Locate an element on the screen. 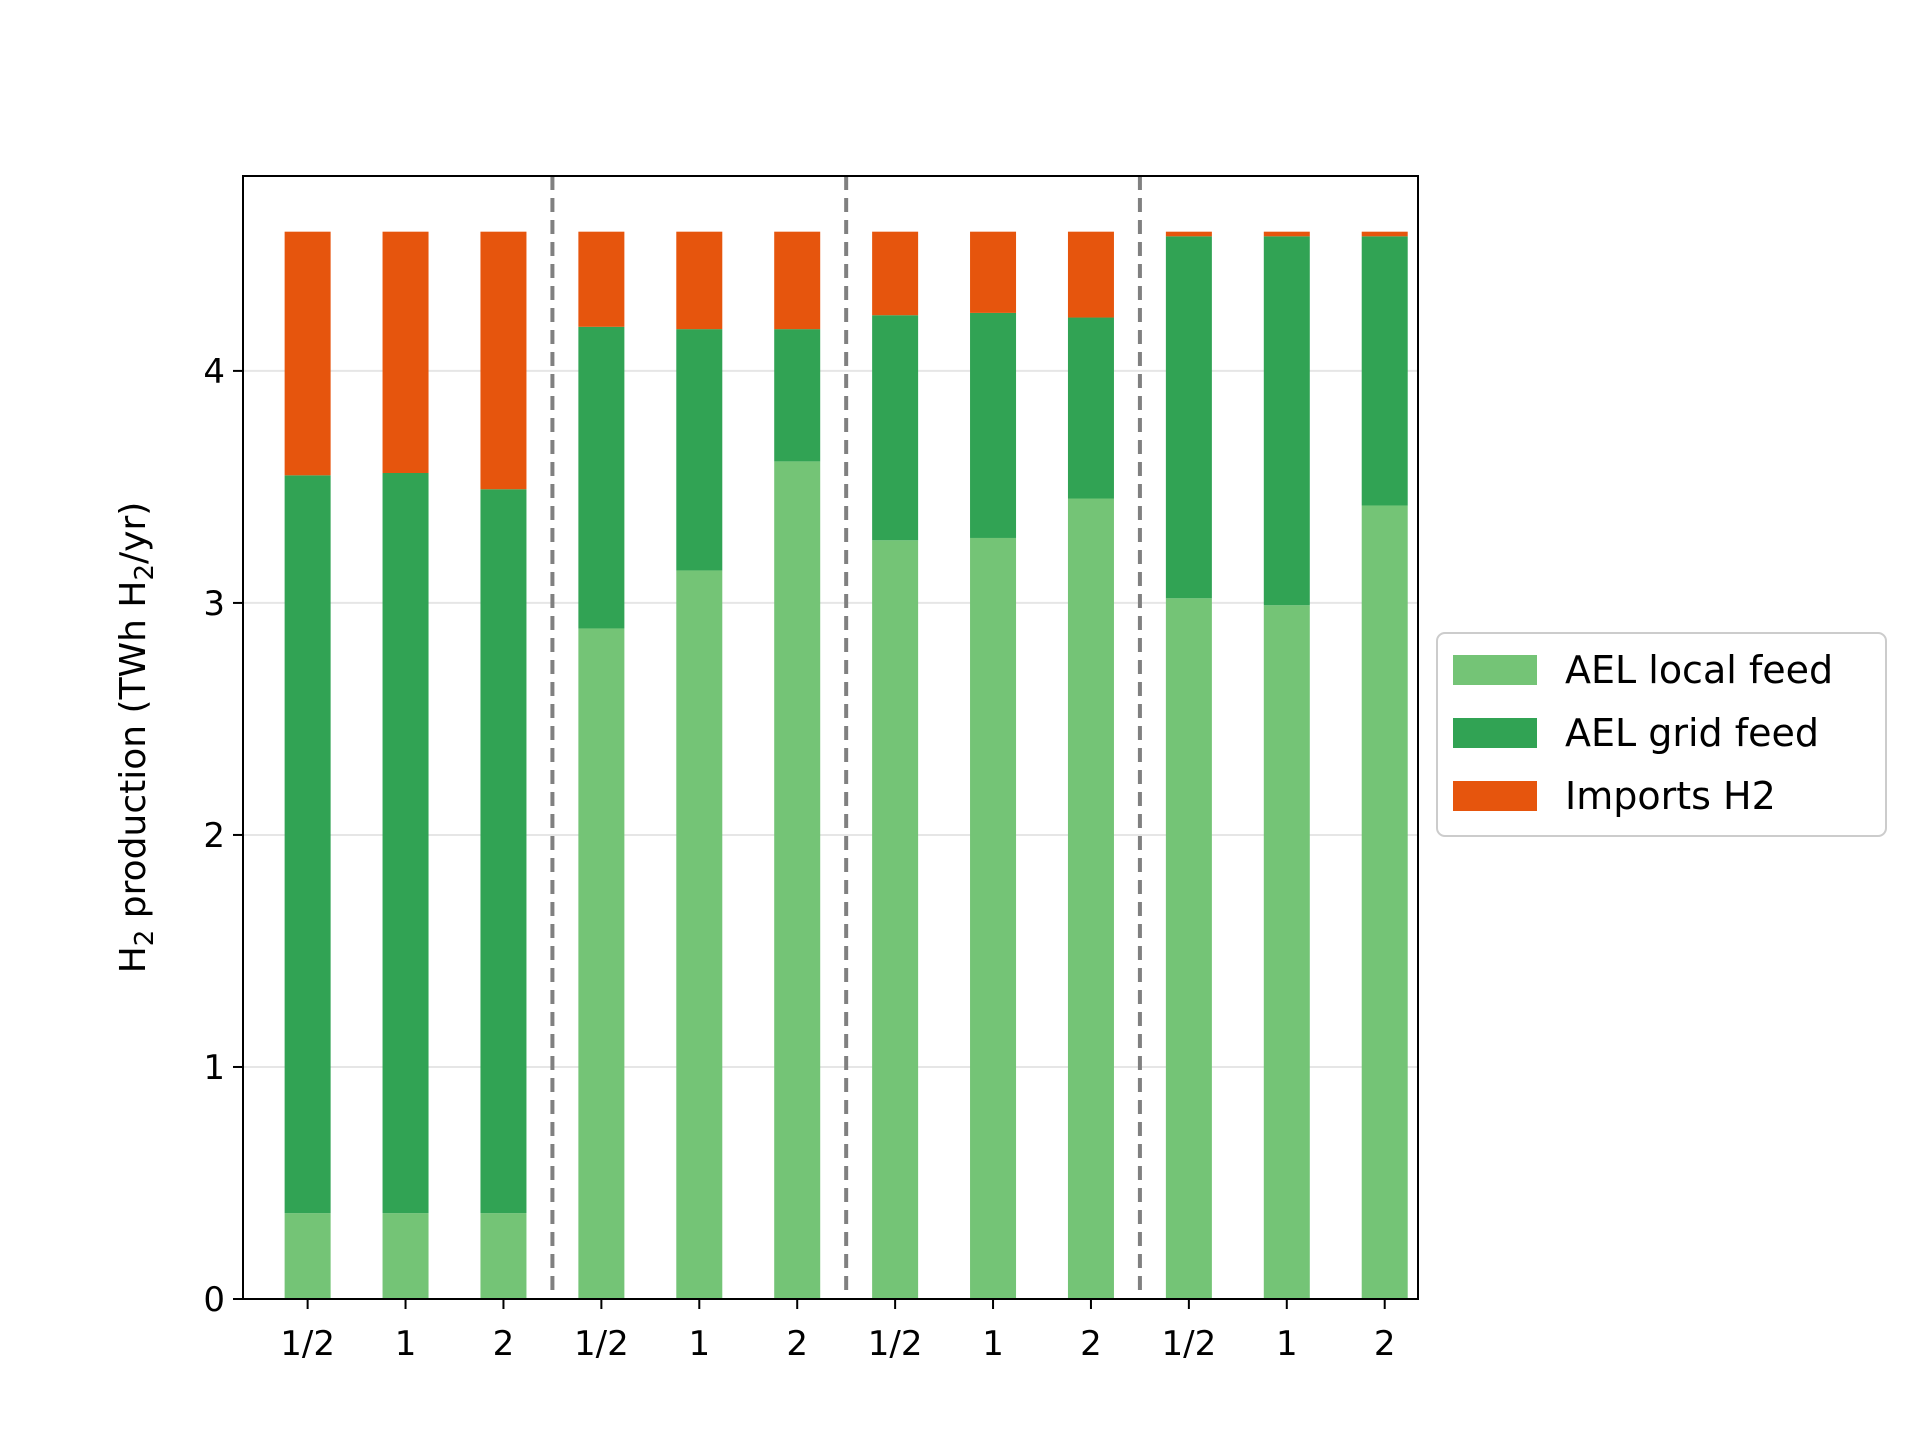  y-tick-label: 2 is located at coordinates (214, 836).